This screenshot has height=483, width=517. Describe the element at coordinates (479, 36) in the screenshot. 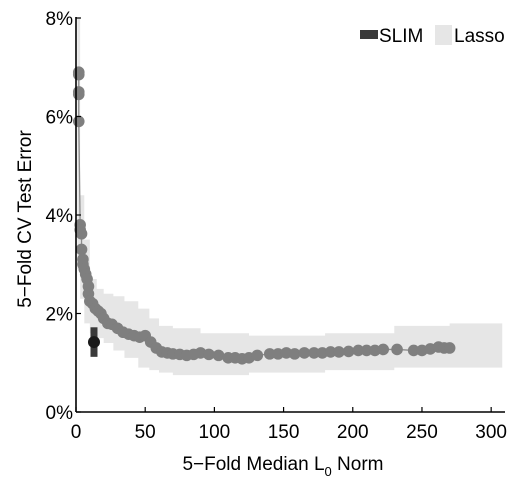

I see `legend-label-lasso: Lasso` at that location.